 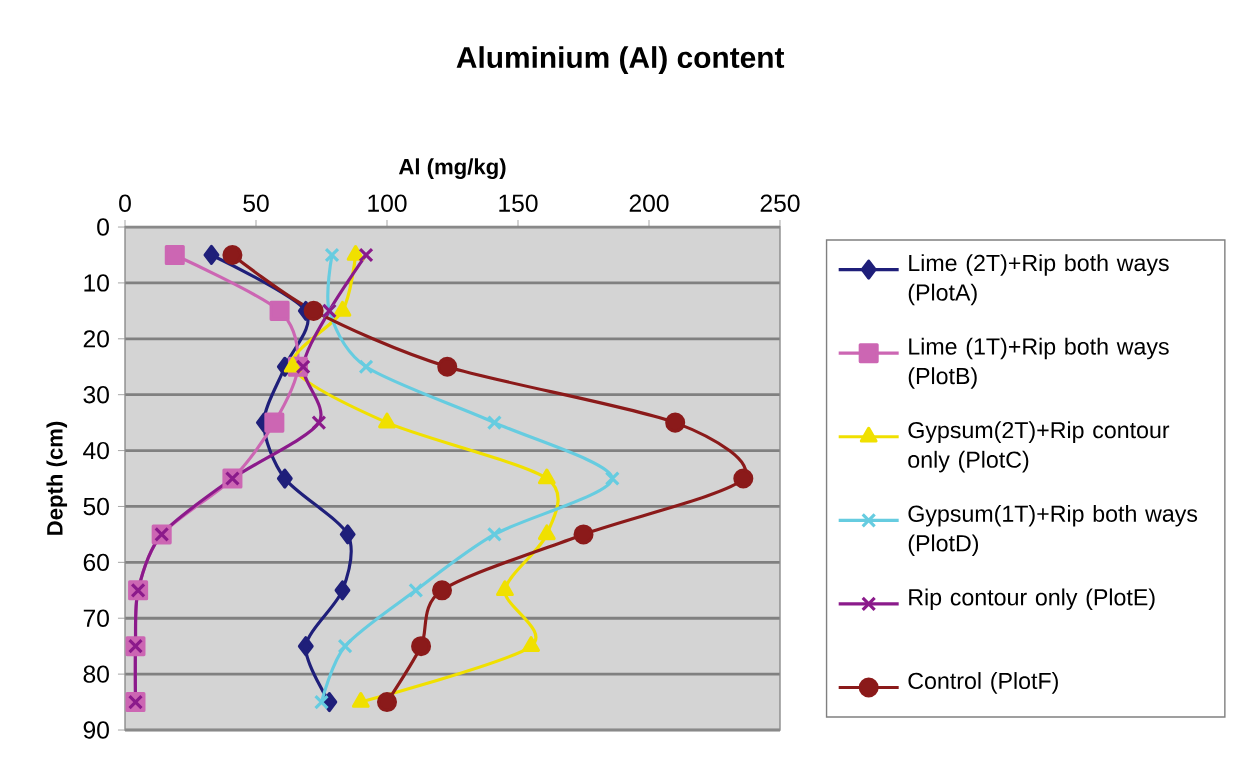 I want to click on y-axis-title: Depth (cm), so click(x=57, y=478).